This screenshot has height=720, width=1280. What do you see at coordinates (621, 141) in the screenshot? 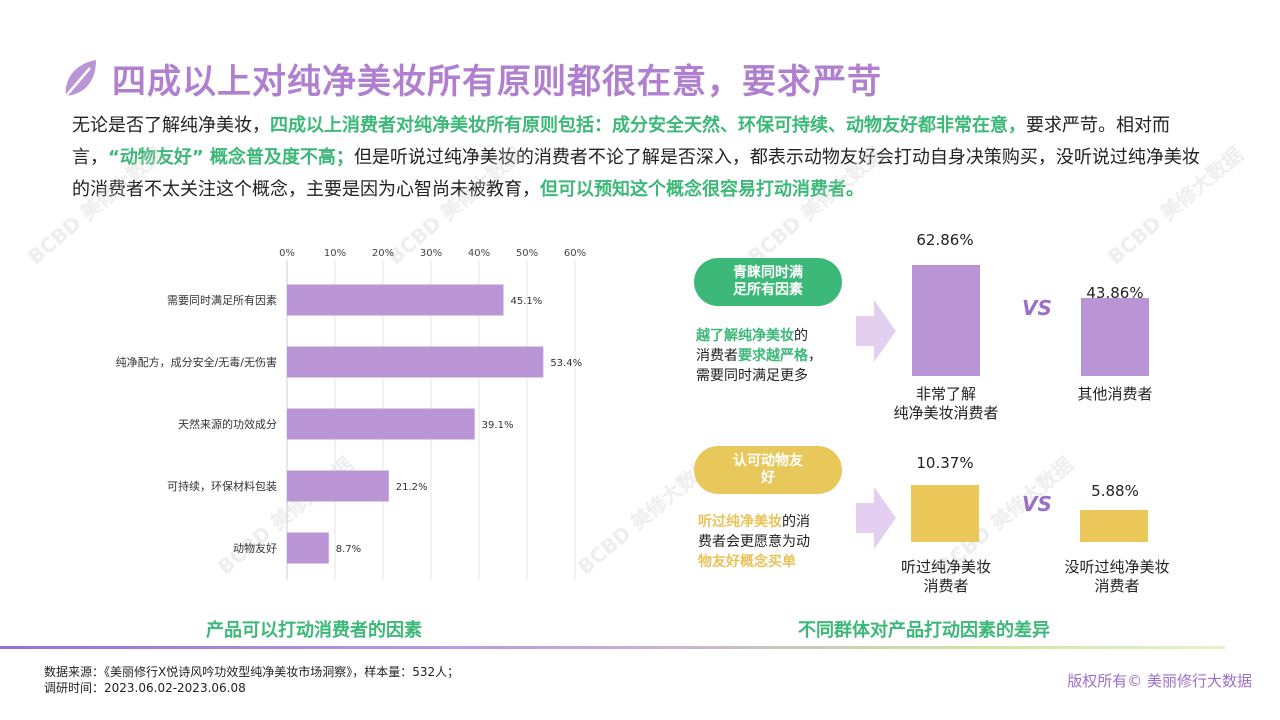
I see `intro-part-3: 要求严苛。相对而言，` at bounding box center [621, 141].